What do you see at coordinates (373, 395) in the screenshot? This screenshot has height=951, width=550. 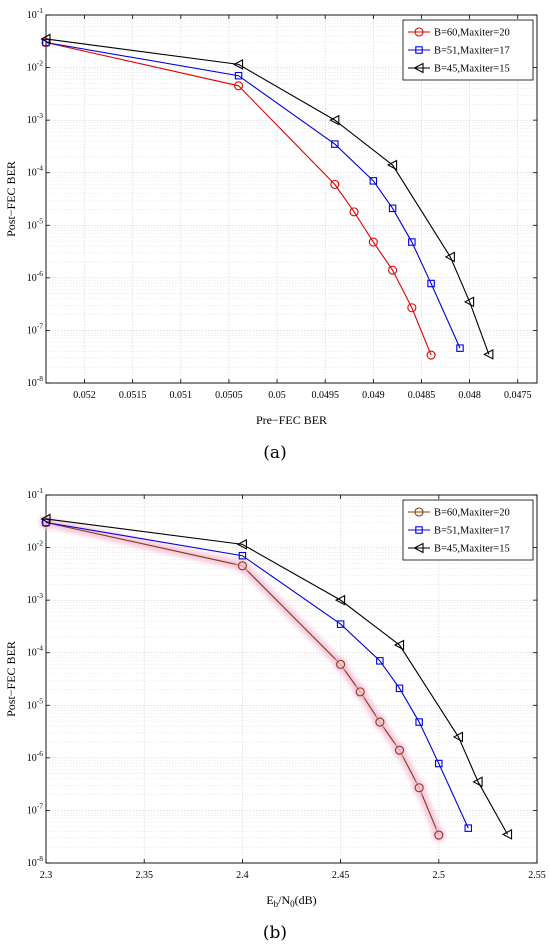 I see `x-tick-label: 0.049` at bounding box center [373, 395].